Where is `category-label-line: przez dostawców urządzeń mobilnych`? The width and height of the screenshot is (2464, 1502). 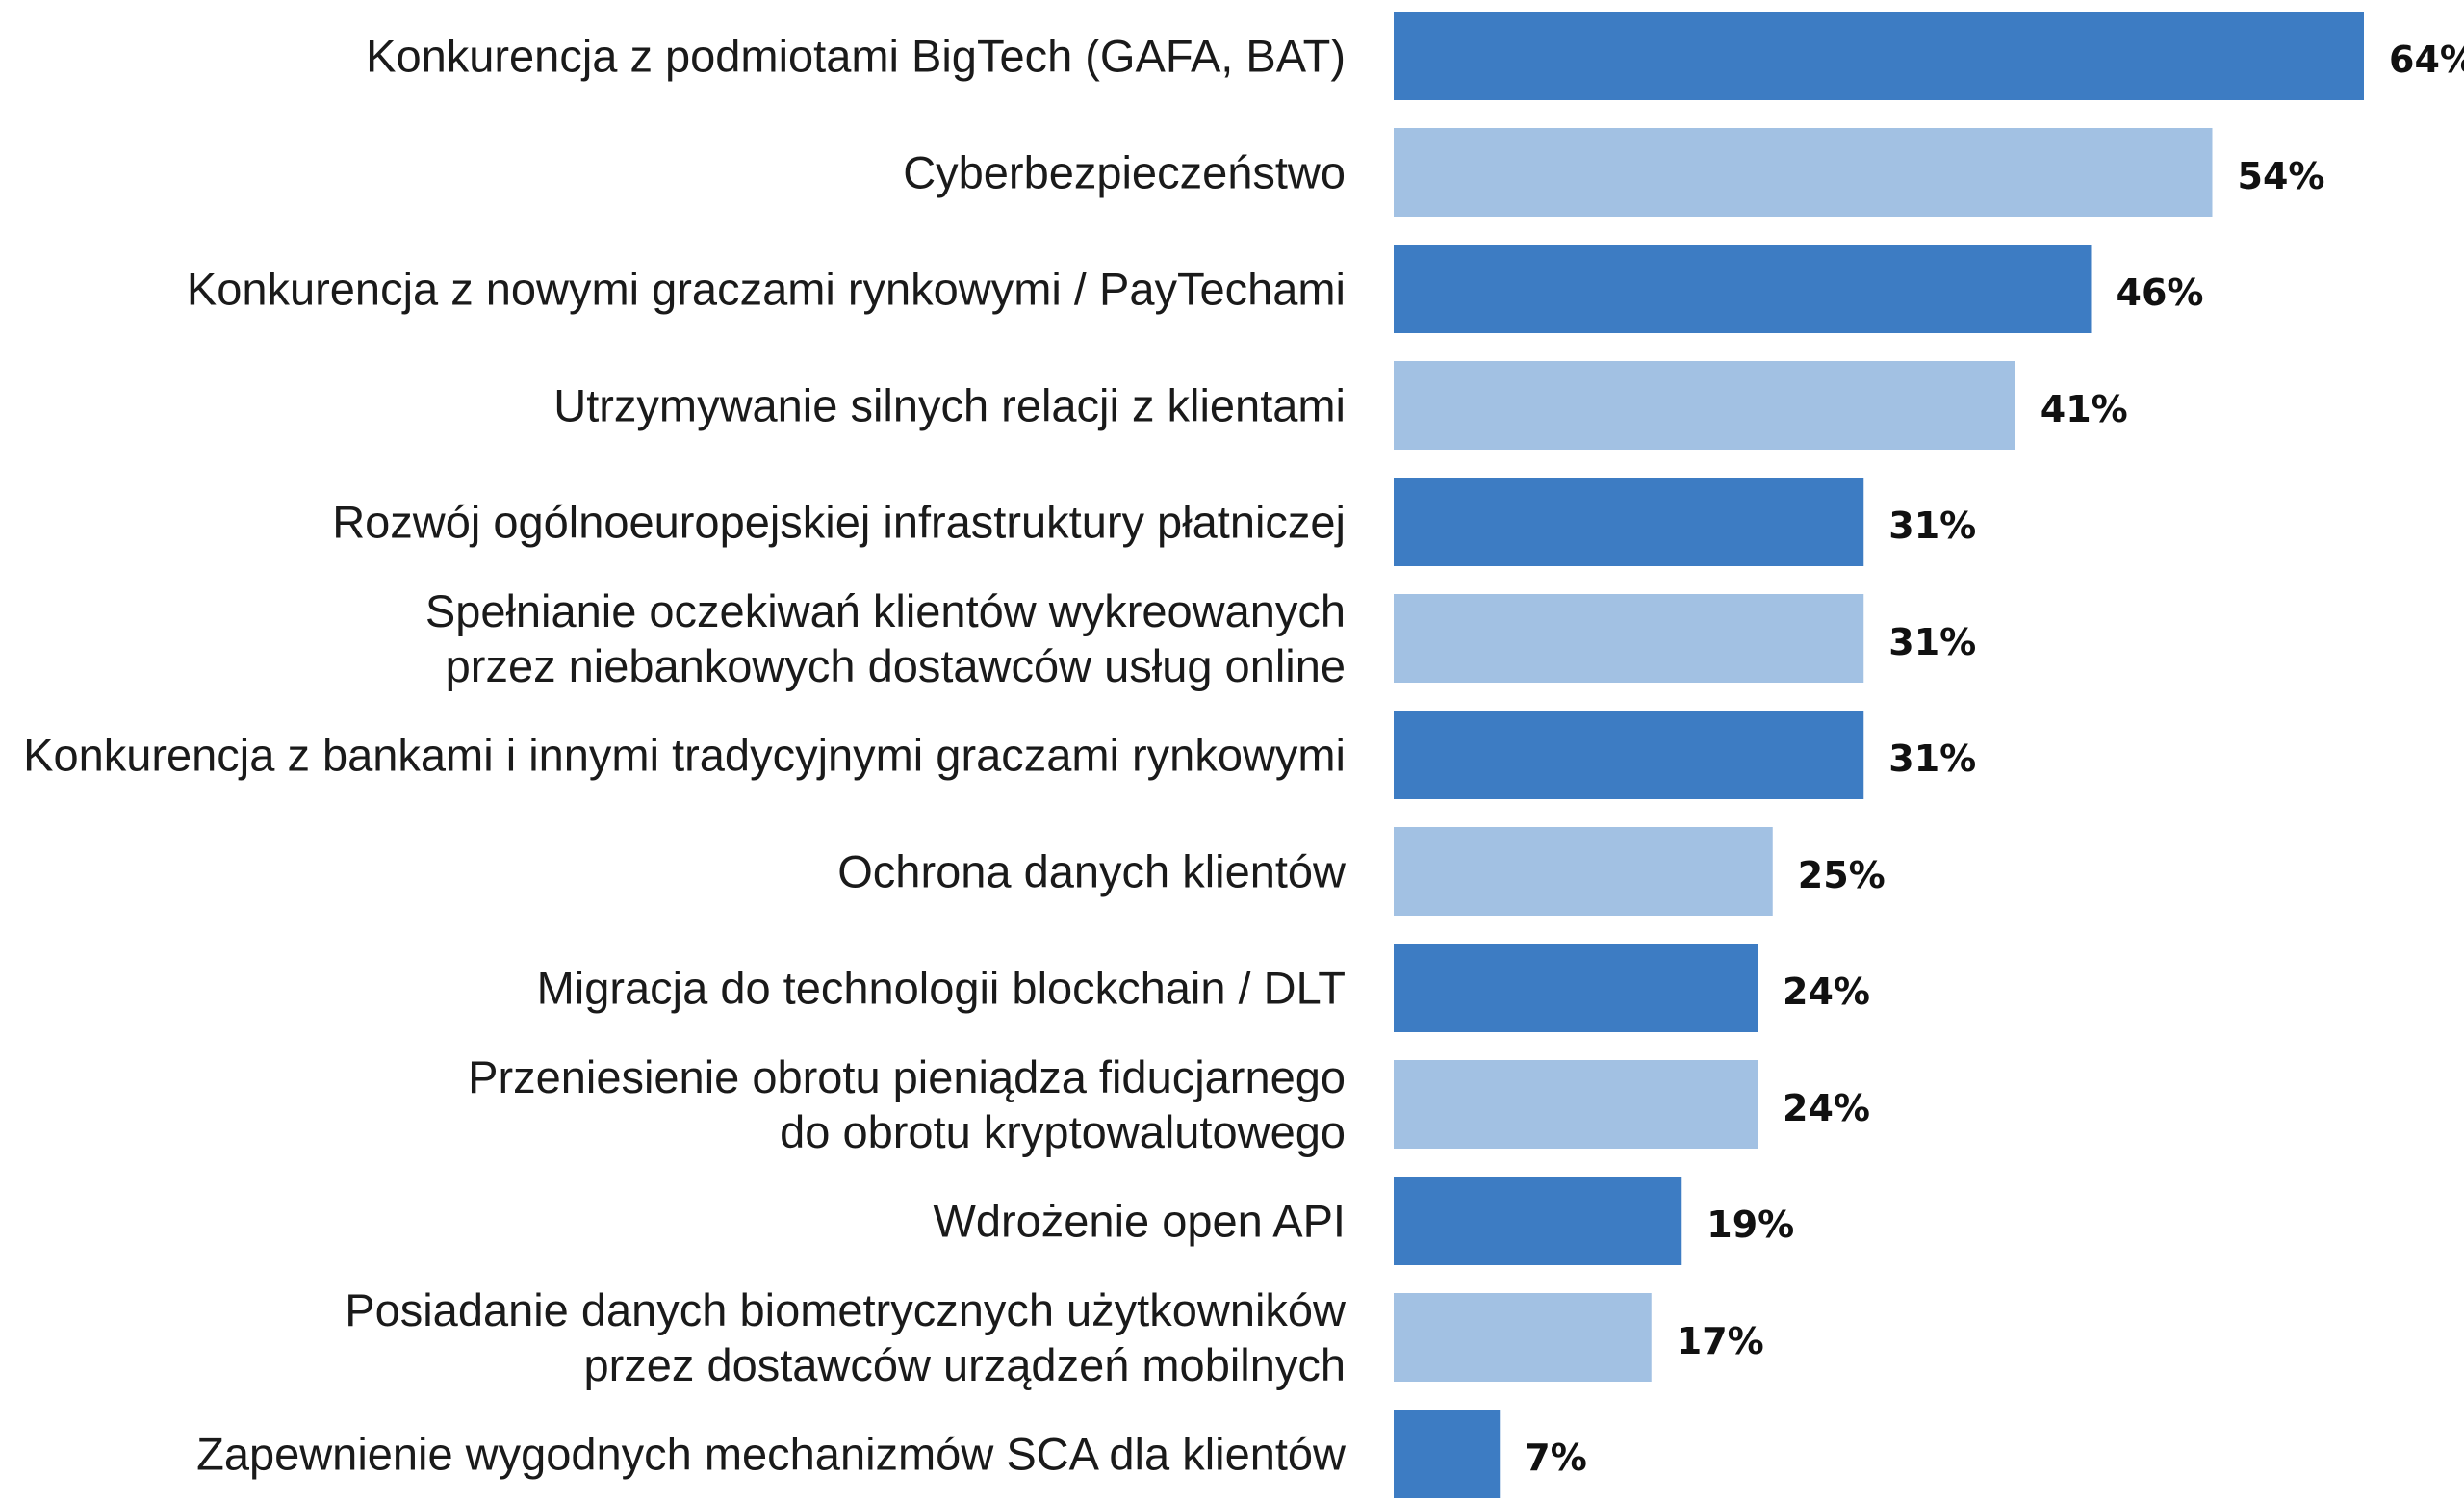 category-label-line: przez dostawców urządzeń mobilnych is located at coordinates (964, 1365).